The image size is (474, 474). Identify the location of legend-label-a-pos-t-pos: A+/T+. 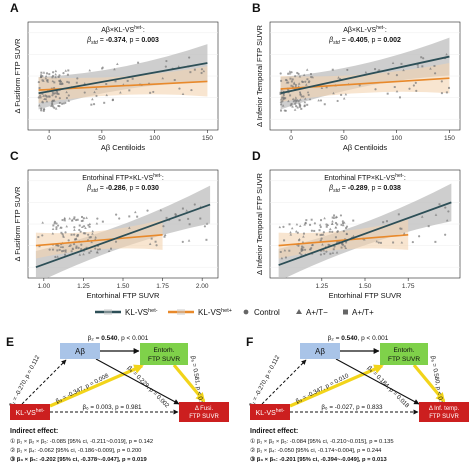
(363, 312).